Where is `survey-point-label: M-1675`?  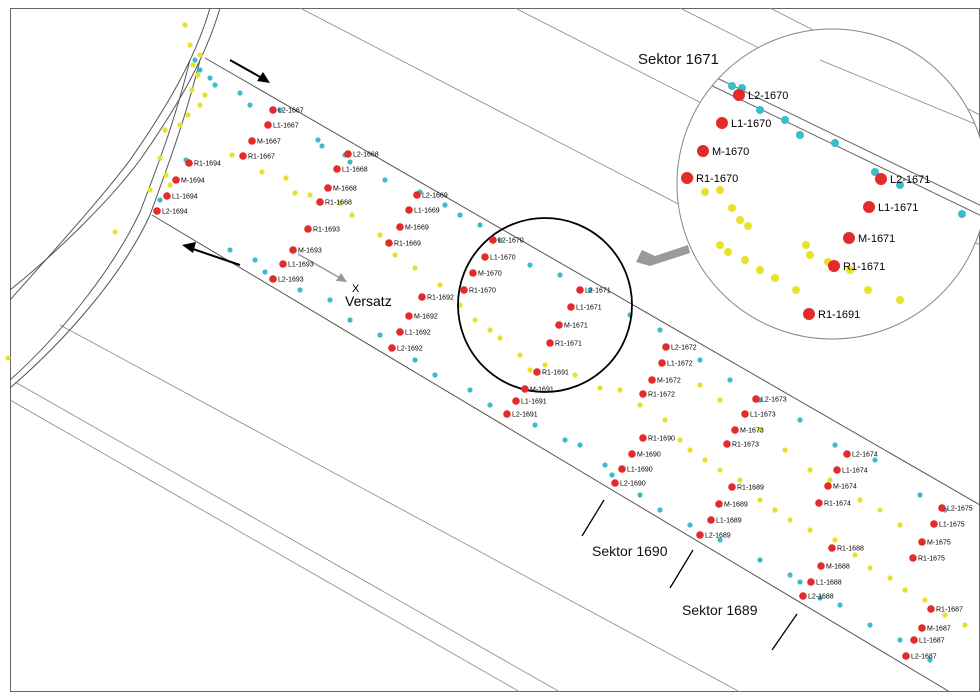 survey-point-label: M-1675 is located at coordinates (939, 543).